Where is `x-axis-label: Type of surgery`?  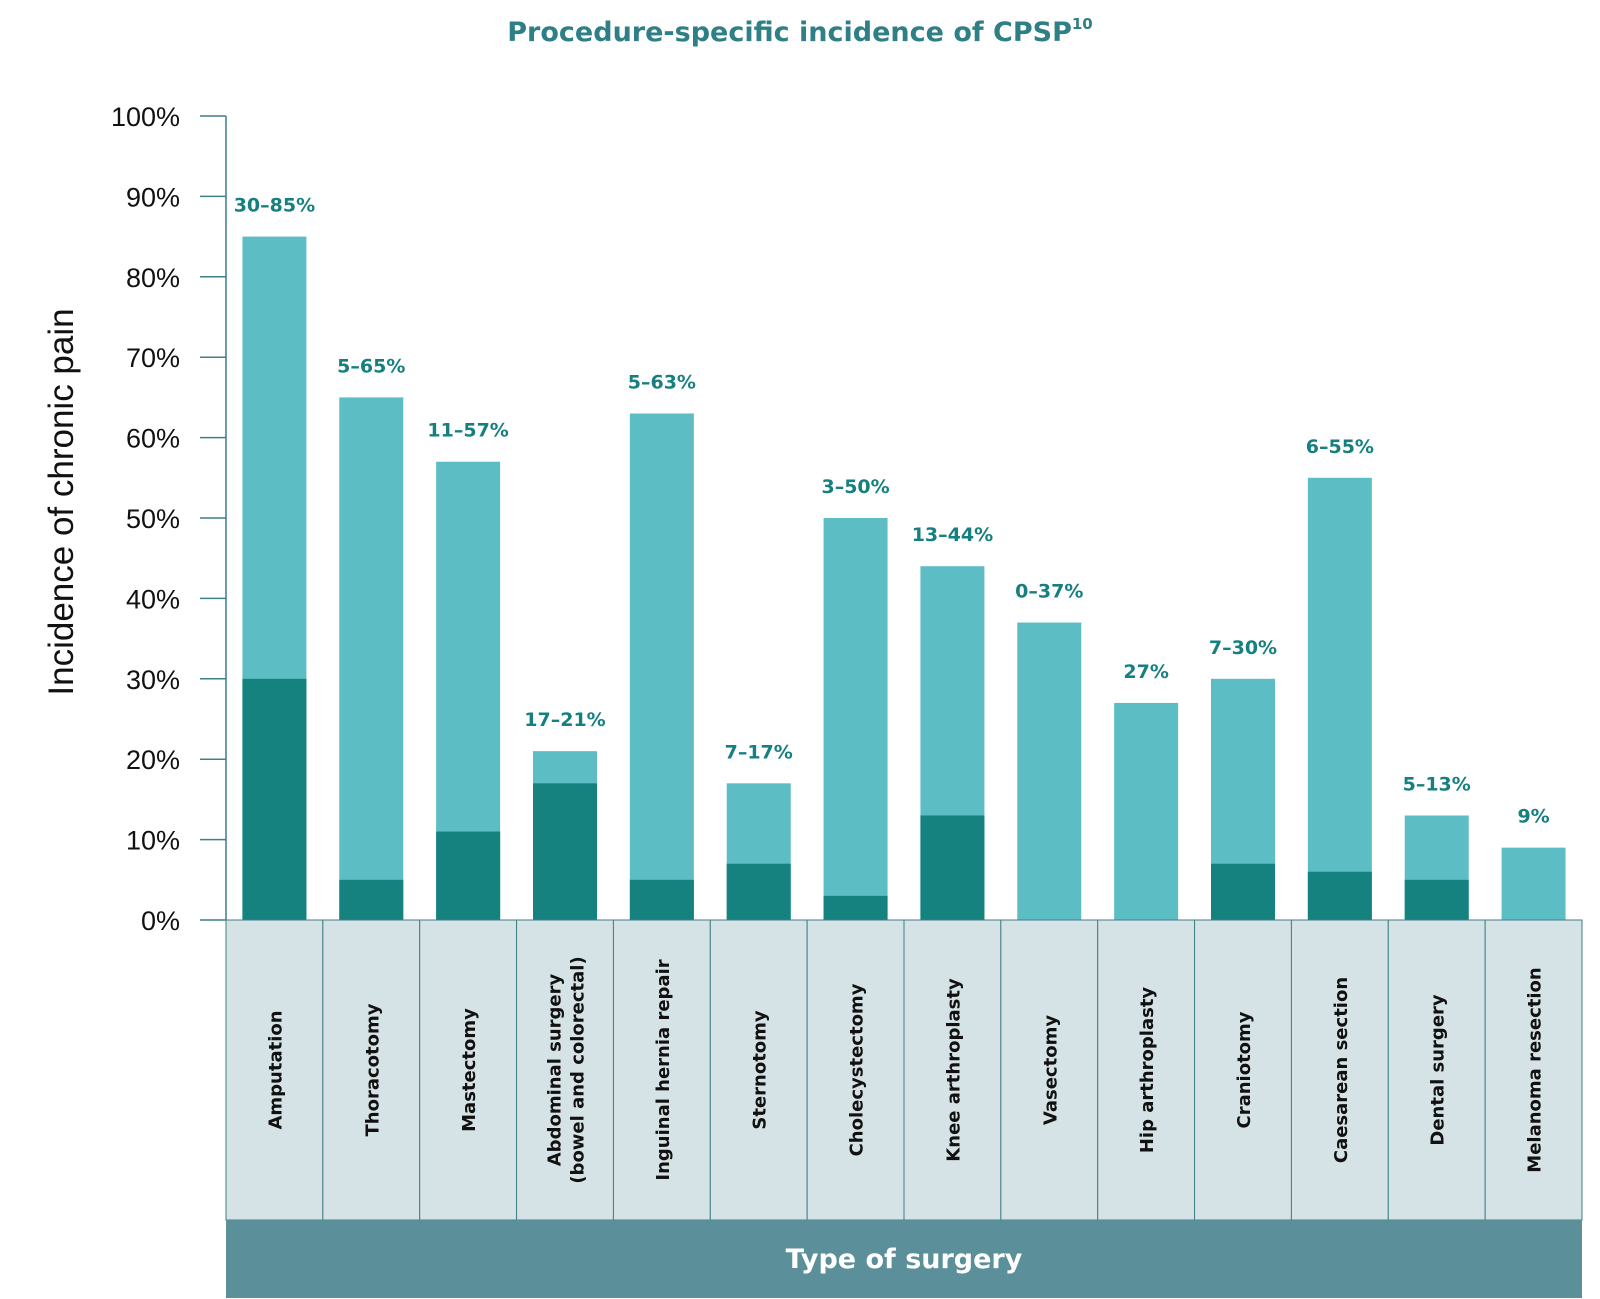 x-axis-label: Type of surgery is located at coordinates (904, 1259).